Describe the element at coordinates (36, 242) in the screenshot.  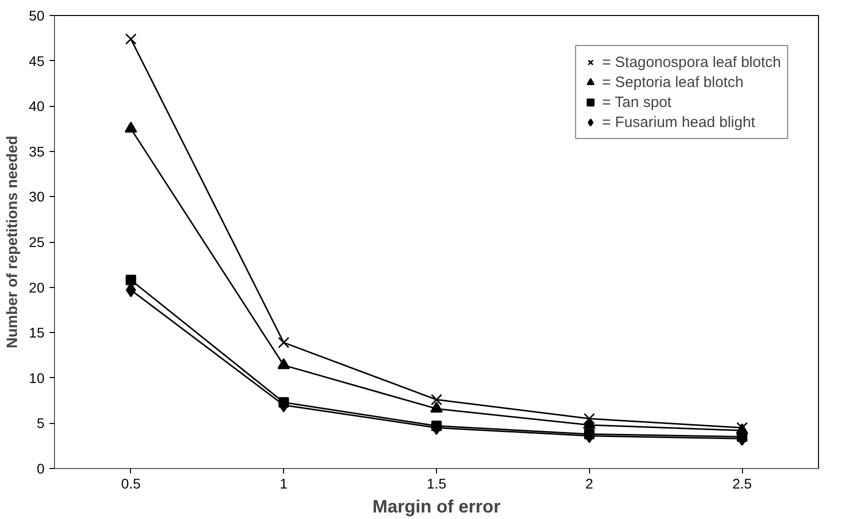
I see `y-tick-label: 25` at that location.